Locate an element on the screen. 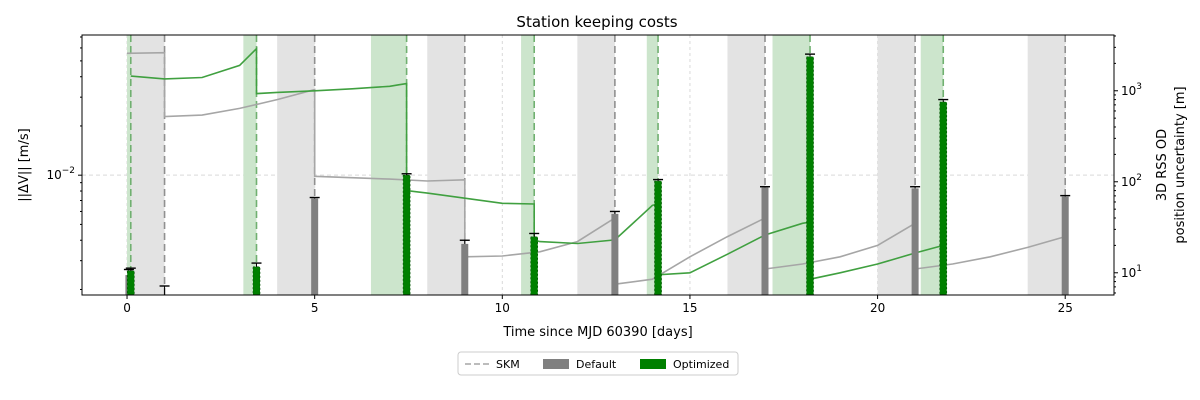 The width and height of the screenshot is (1200, 400). legend-item-default: Default is located at coordinates (580, 364).